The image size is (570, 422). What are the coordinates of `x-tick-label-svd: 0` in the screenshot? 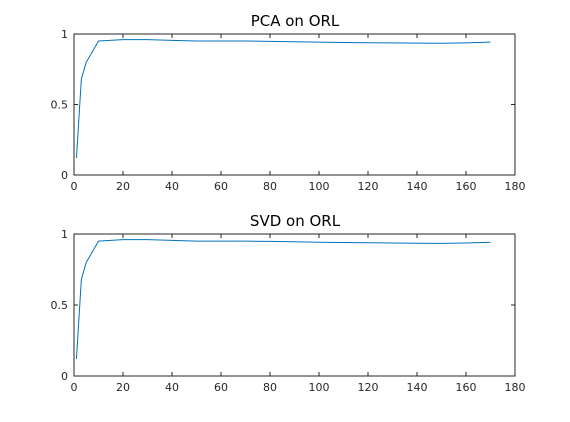 It's located at (74, 387).